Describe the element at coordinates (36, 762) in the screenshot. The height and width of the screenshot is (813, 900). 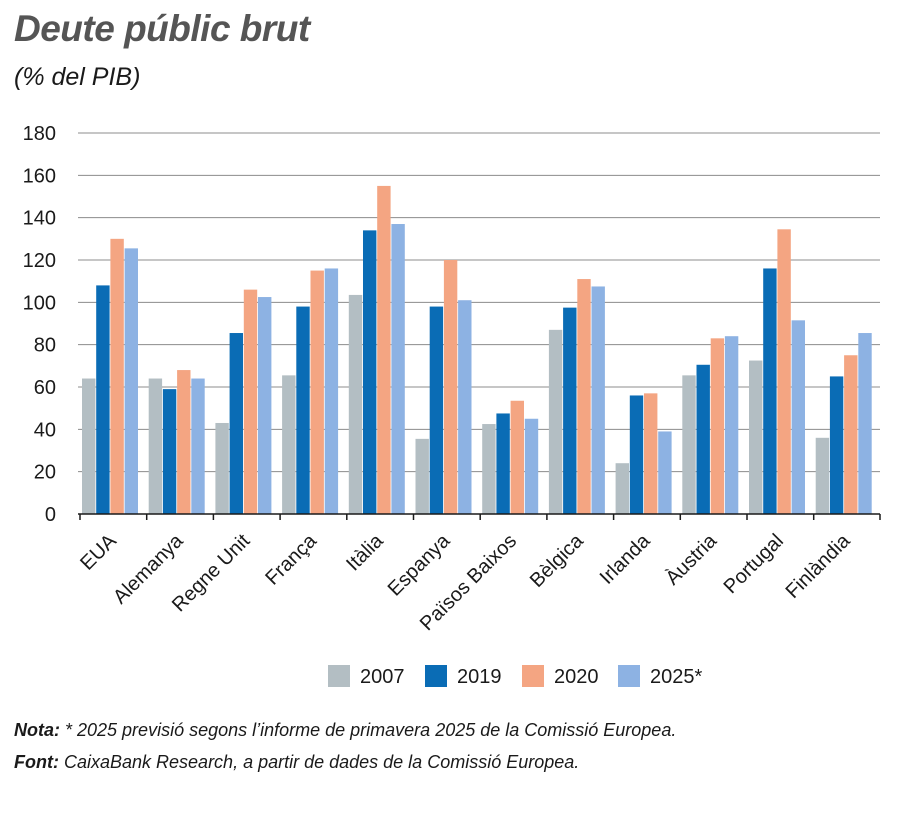
I see `source-label: Font:` at that location.